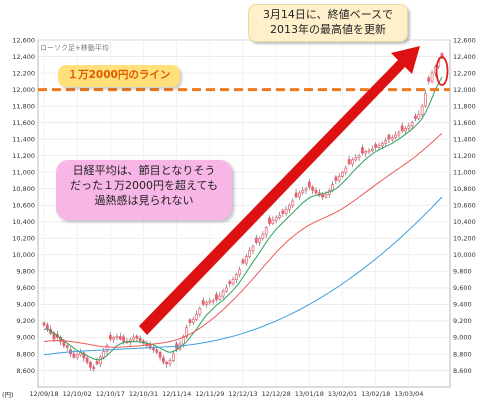 The image size is (478, 402). Describe the element at coordinates (23, 222) in the screenshot. I see `y-tick-label-left: 10,400` at that location.